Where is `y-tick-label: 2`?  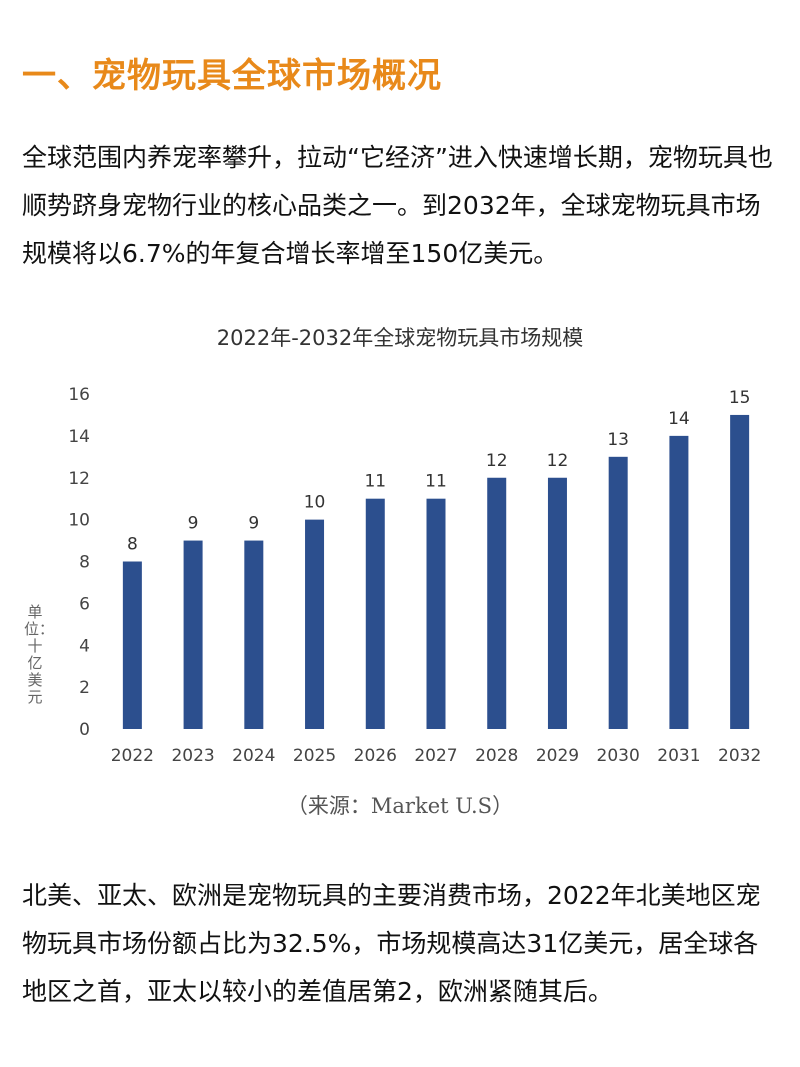
y-tick-label: 2 is located at coordinates (84, 688).